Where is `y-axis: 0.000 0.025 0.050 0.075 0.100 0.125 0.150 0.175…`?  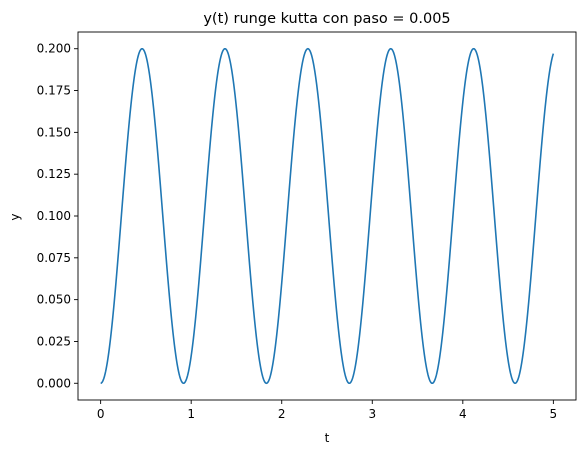
y-axis: 0.000 0.025 0.050 0.075 0.100 0.125 0.150 0.175… is located at coordinates (57, 216).